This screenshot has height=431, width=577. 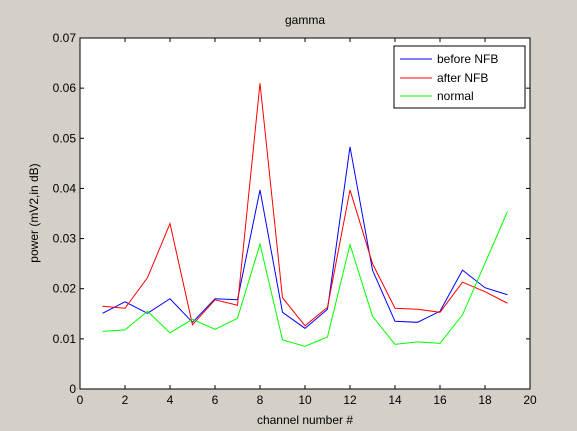 I want to click on x-tick-label: 14, so click(x=395, y=400).